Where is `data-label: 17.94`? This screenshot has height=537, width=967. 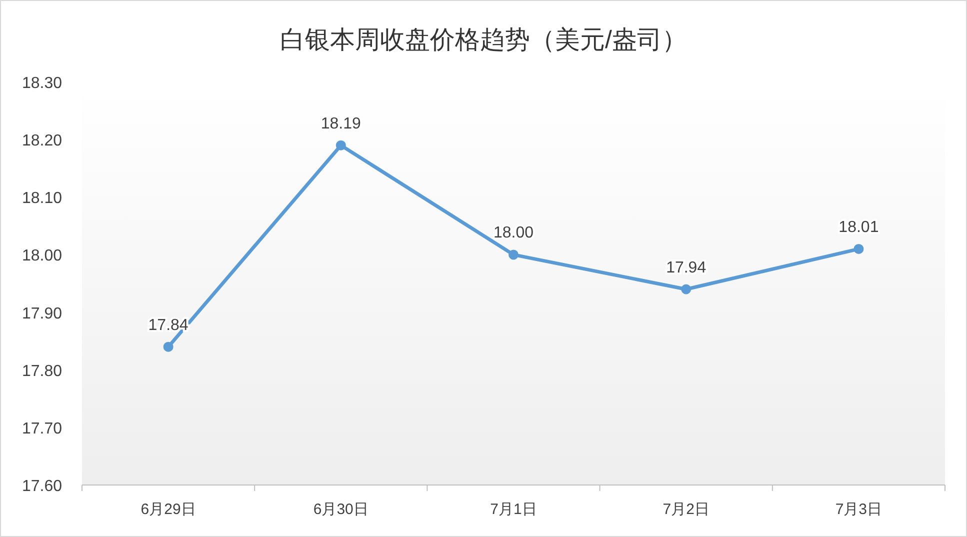 data-label: 17.94 is located at coordinates (686, 267).